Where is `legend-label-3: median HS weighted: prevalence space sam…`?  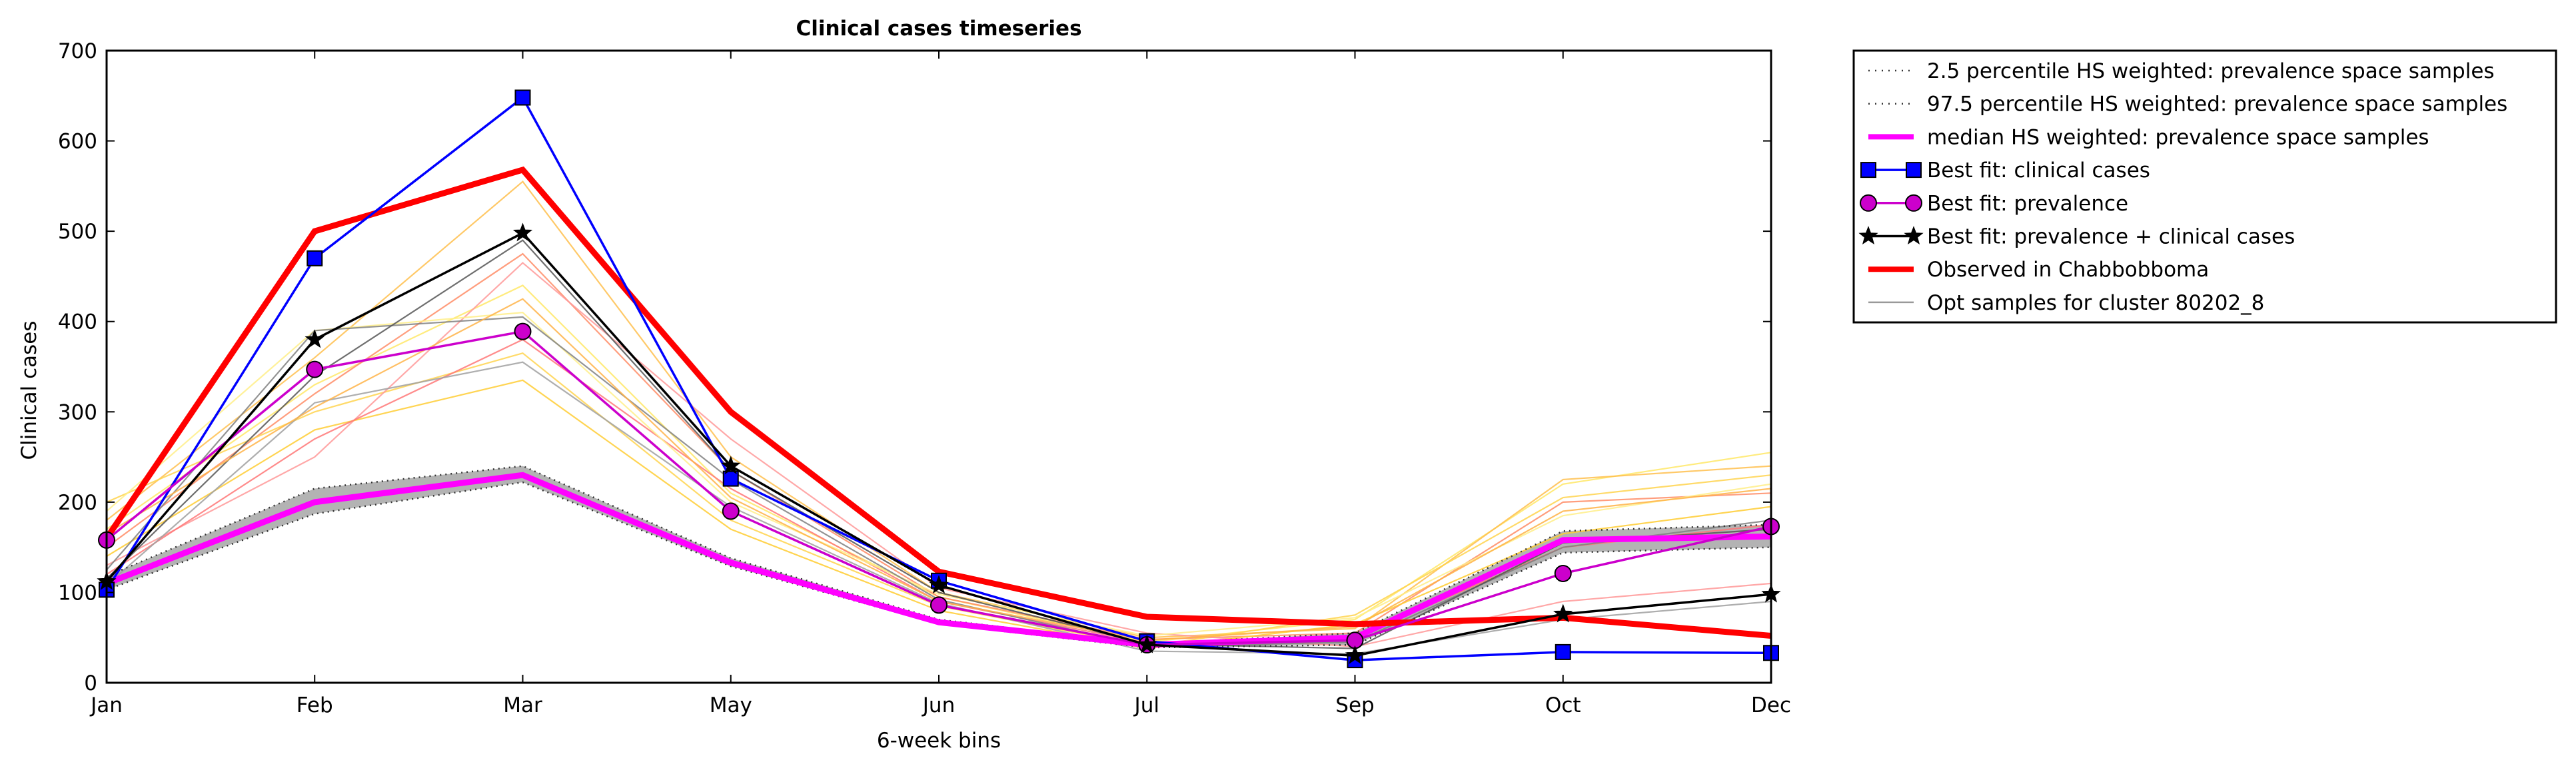 legend-label-3: median HS weighted: prevalence space sam… is located at coordinates (2178, 137).